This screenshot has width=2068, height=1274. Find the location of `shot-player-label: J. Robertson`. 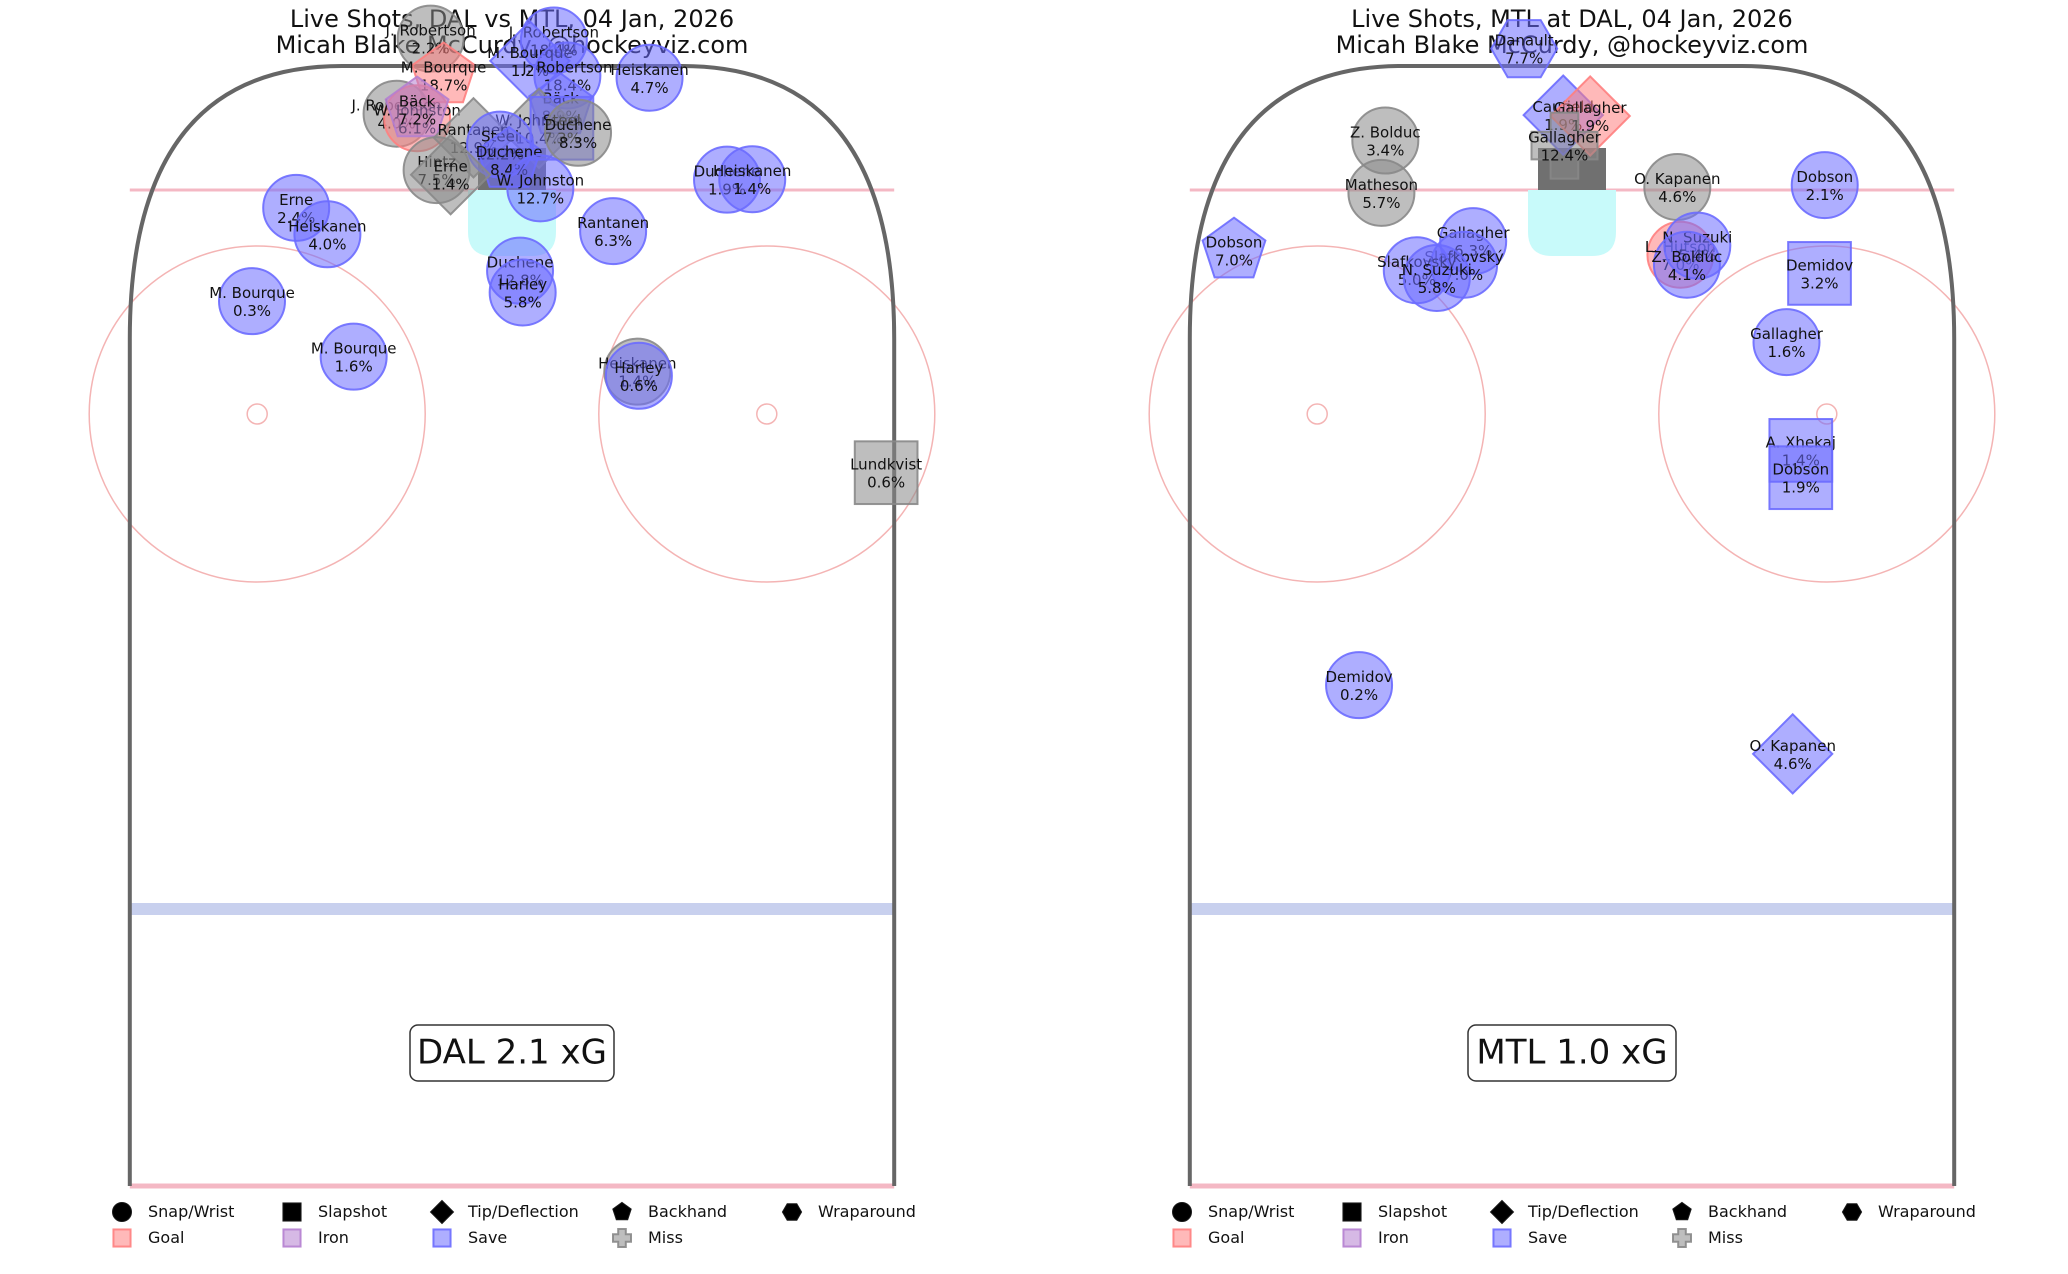

shot-player-label: J. Robertson is located at coordinates (430, 31).